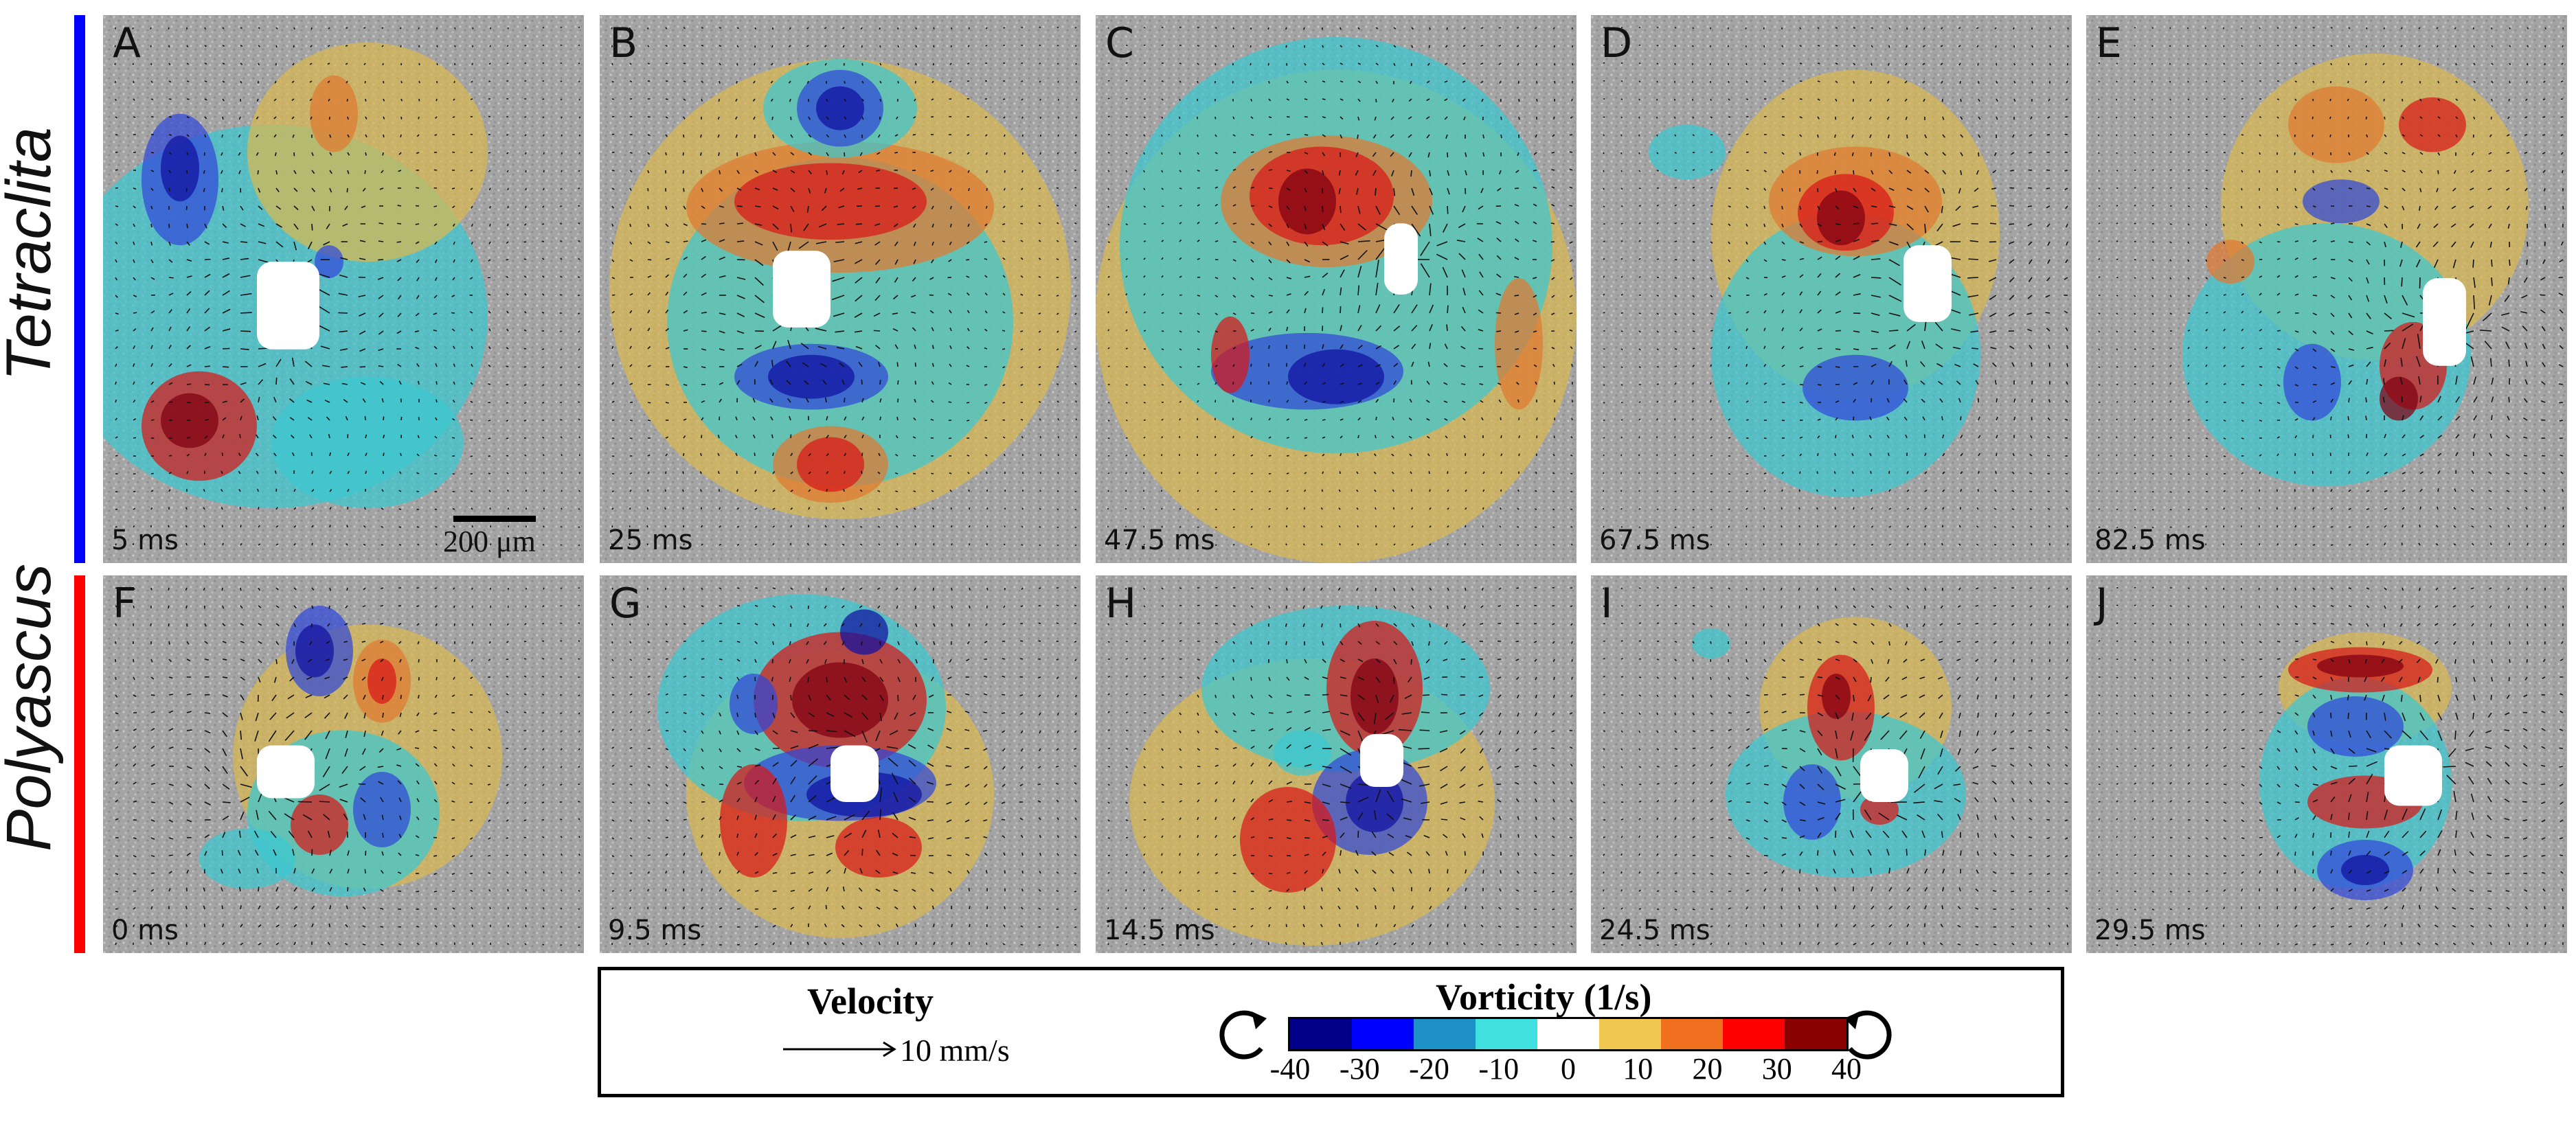 This screenshot has width=2576, height=1133. What do you see at coordinates (1654, 930) in the screenshot?
I see `panel-timestamp: 24.5 ms` at bounding box center [1654, 930].